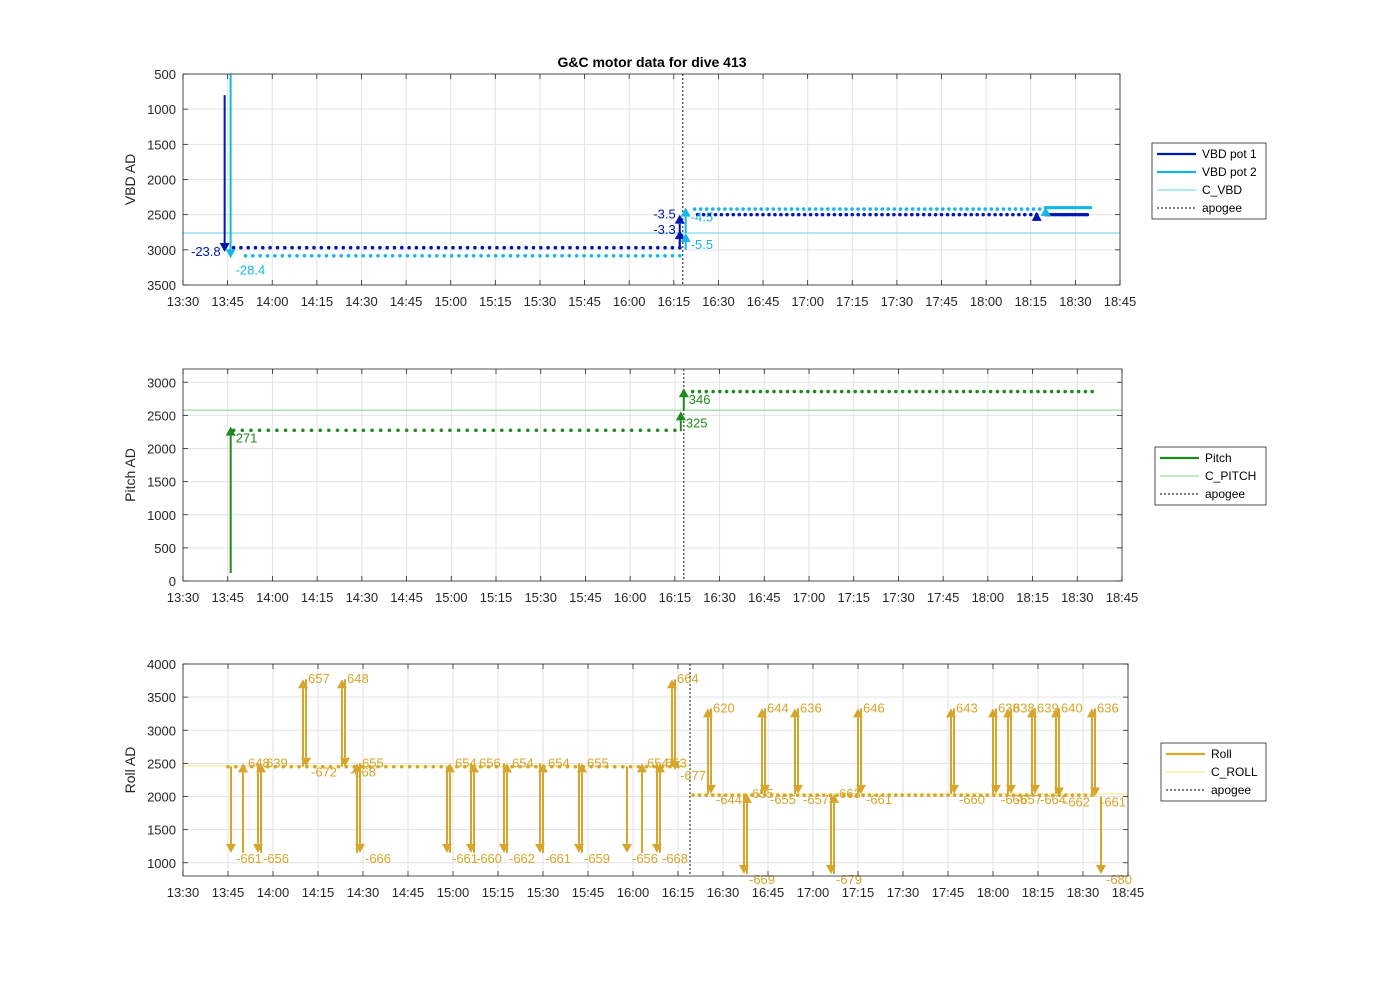 This screenshot has width=1400, height=986. What do you see at coordinates (897, 301) in the screenshot?
I see `x-tick-label: 17:30` at bounding box center [897, 301].